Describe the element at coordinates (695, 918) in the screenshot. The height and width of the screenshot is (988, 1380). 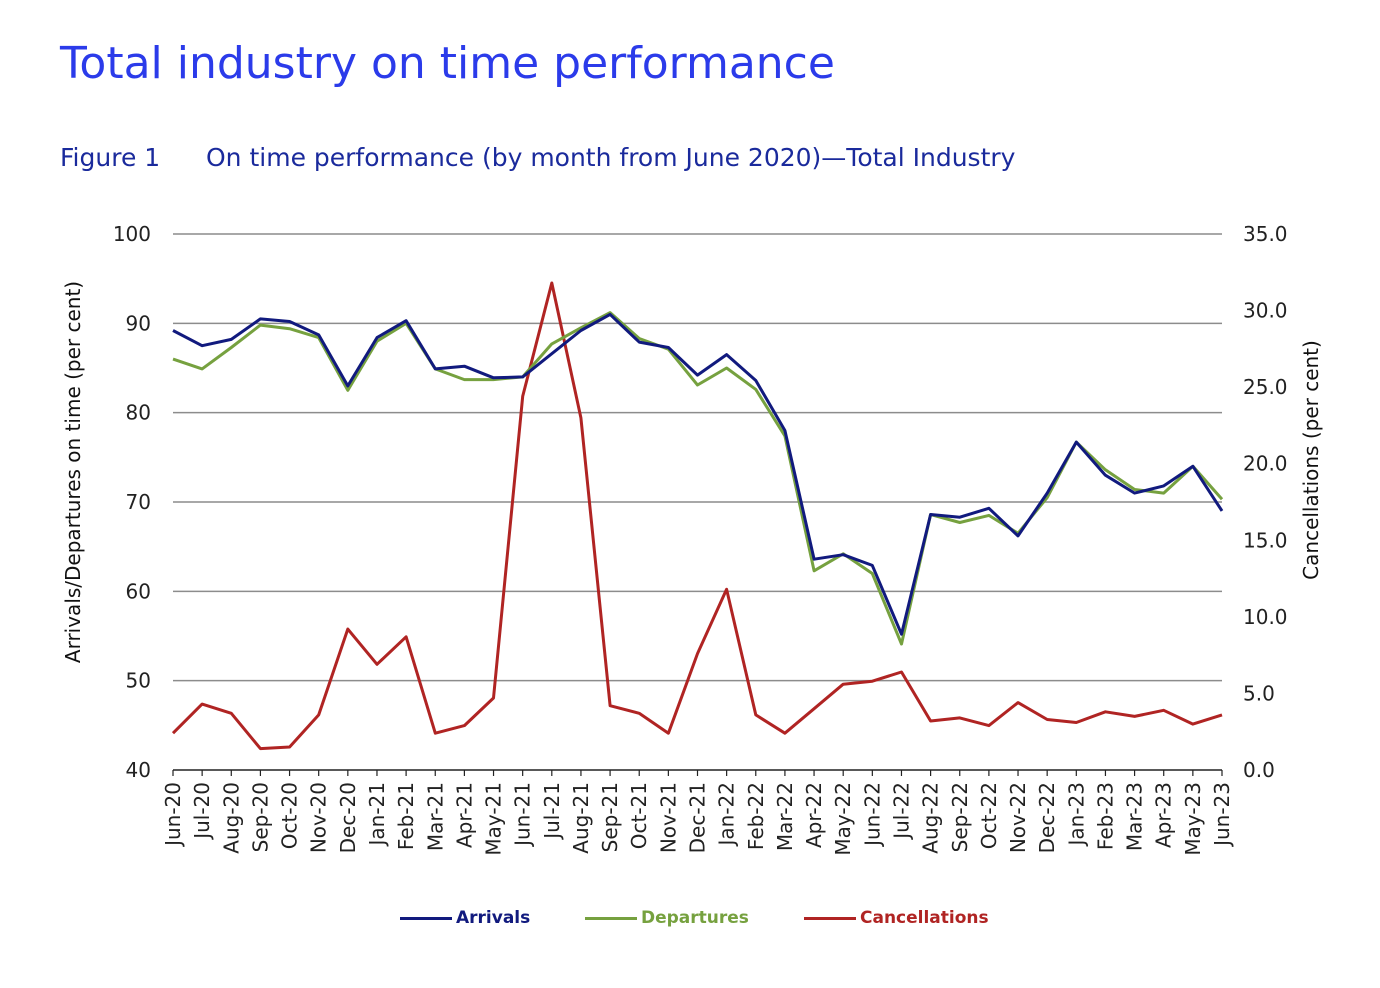
I see `legend-departures-label: Departures` at that location.